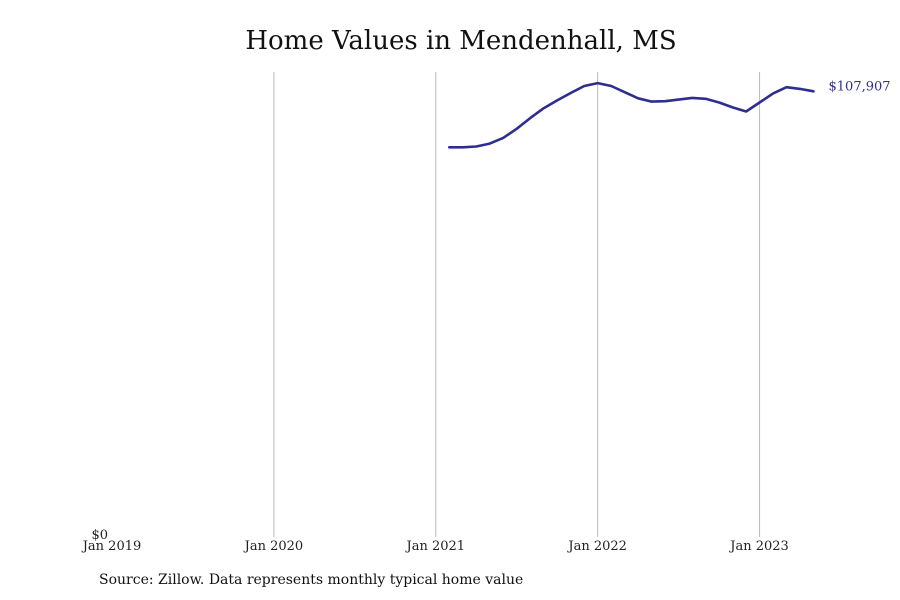  Describe the element at coordinates (273, 546) in the screenshot. I see `x-tick-label-2020: Jan 2020` at that location.